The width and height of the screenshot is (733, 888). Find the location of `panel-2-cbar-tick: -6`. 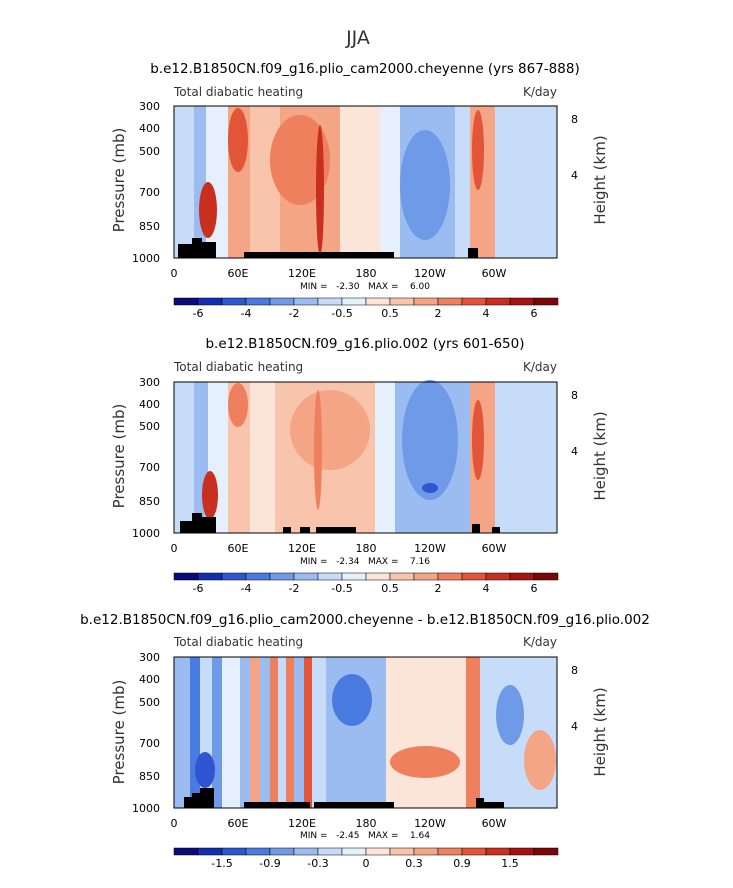

panel-2-cbar-tick: -6 is located at coordinates (198, 588).